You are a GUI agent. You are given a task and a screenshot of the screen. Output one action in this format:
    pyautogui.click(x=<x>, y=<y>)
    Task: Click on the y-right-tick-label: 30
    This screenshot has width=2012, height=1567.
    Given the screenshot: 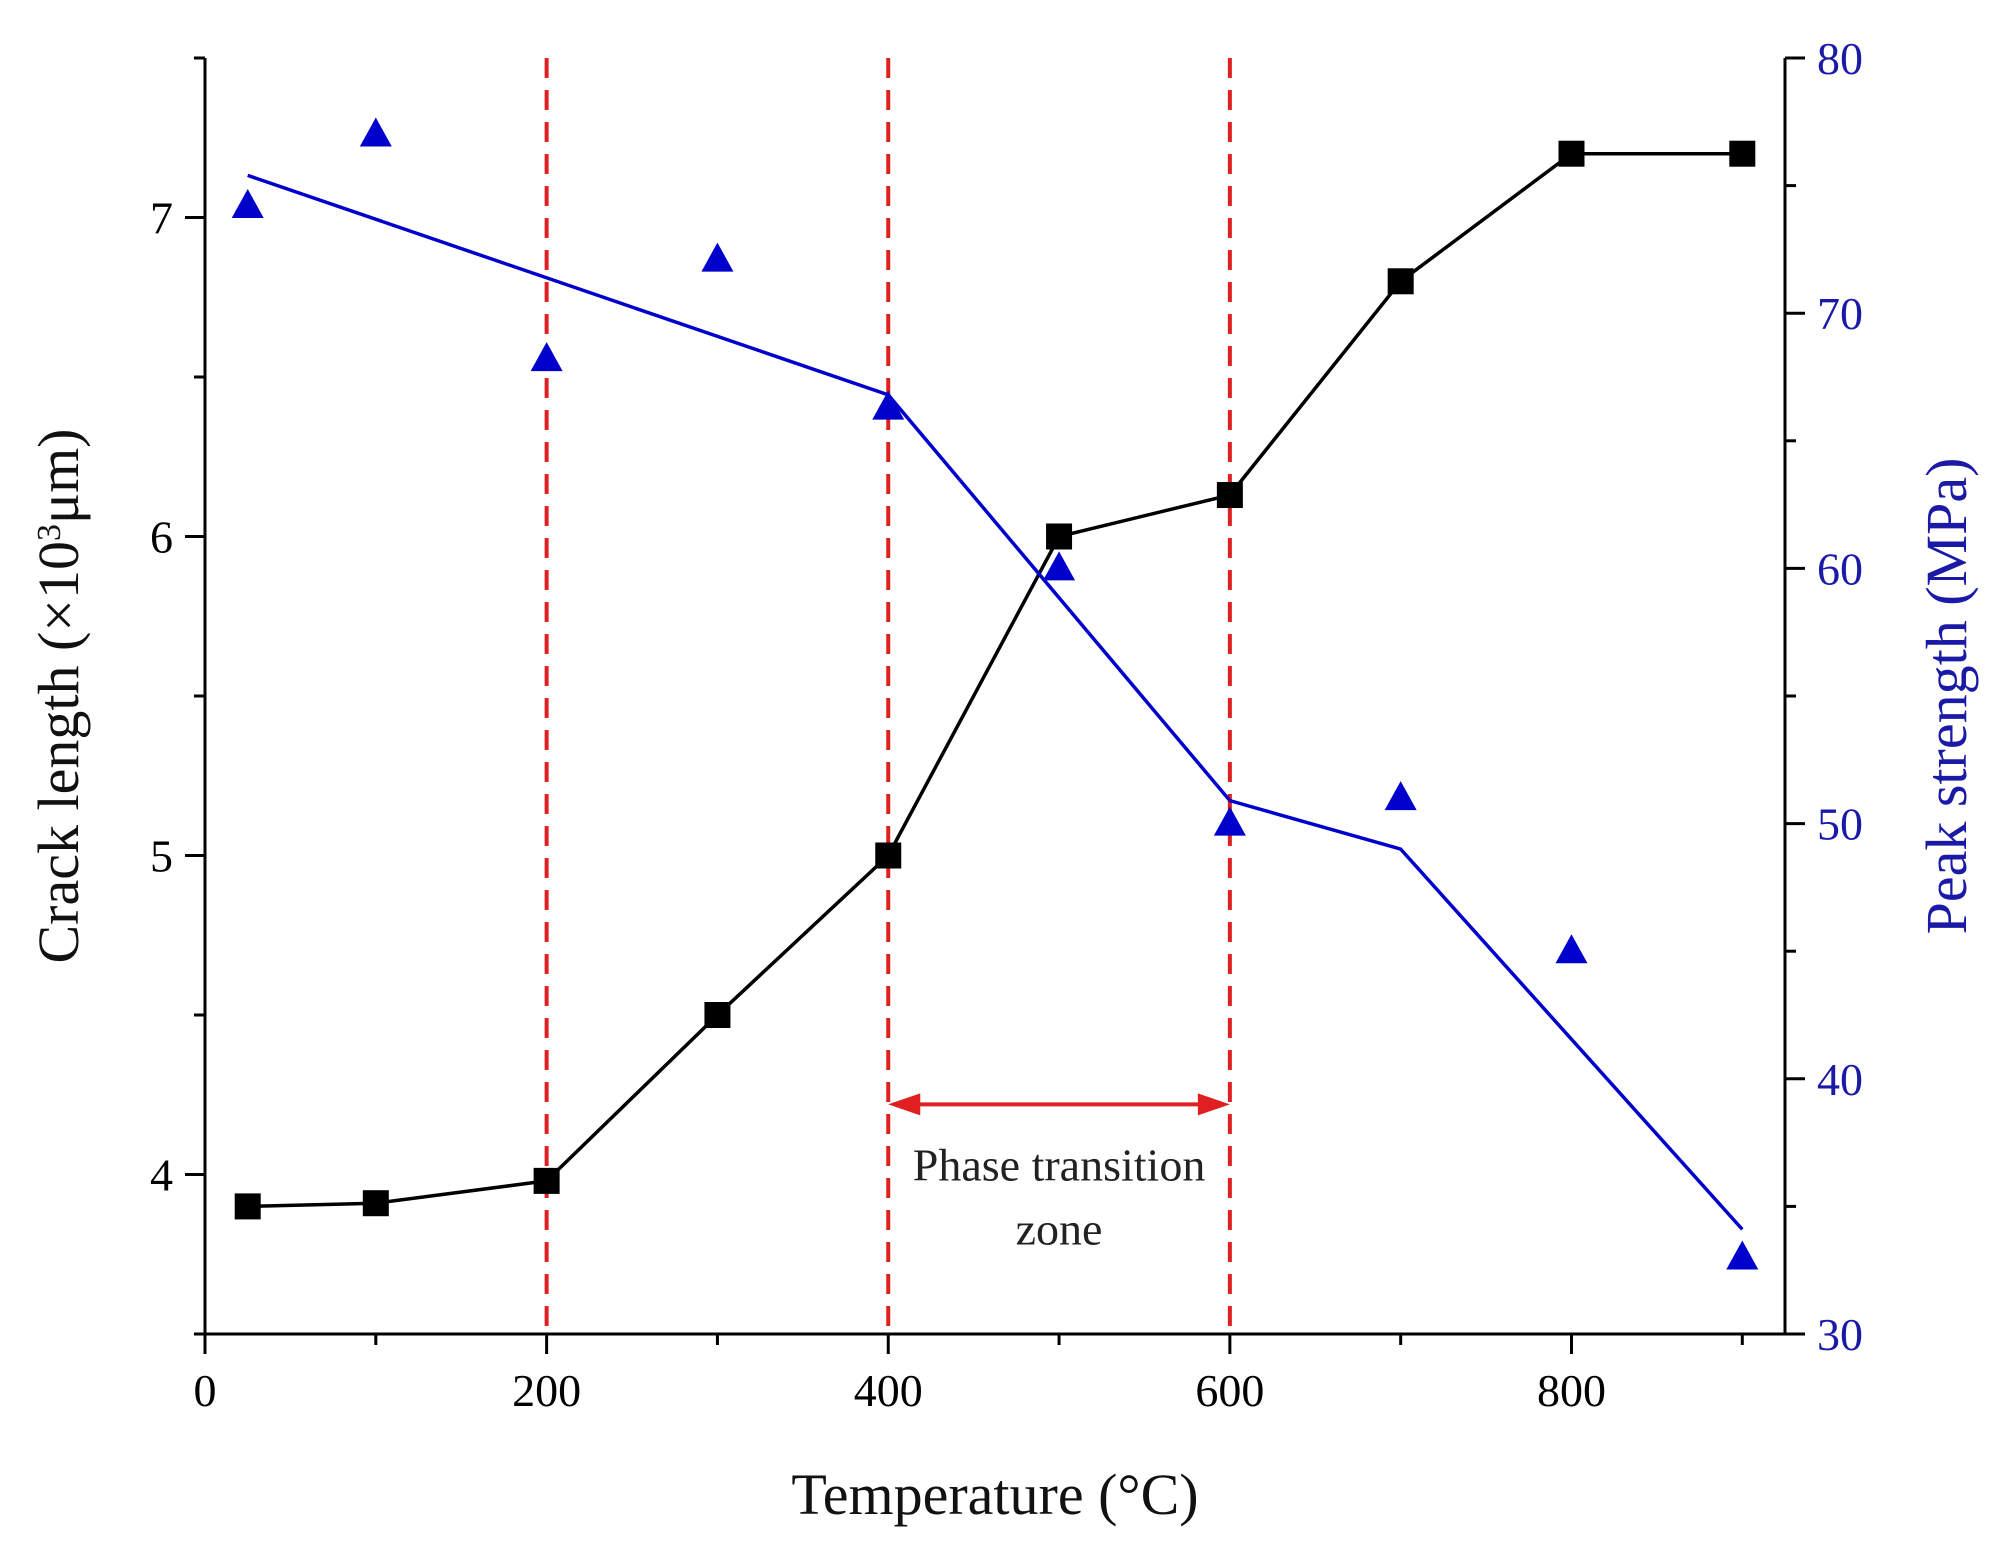 What is the action you would take?
    pyautogui.click(x=1840, y=1334)
    